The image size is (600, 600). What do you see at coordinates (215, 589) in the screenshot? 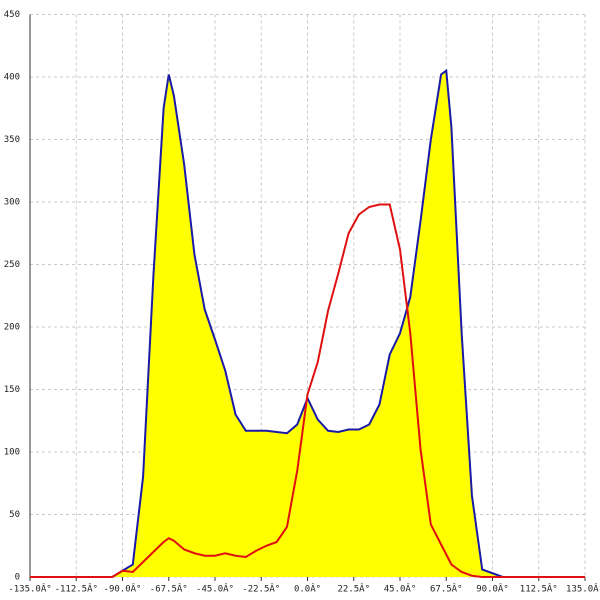
I see `x-tick-label: -45.0Â°` at bounding box center [215, 589].